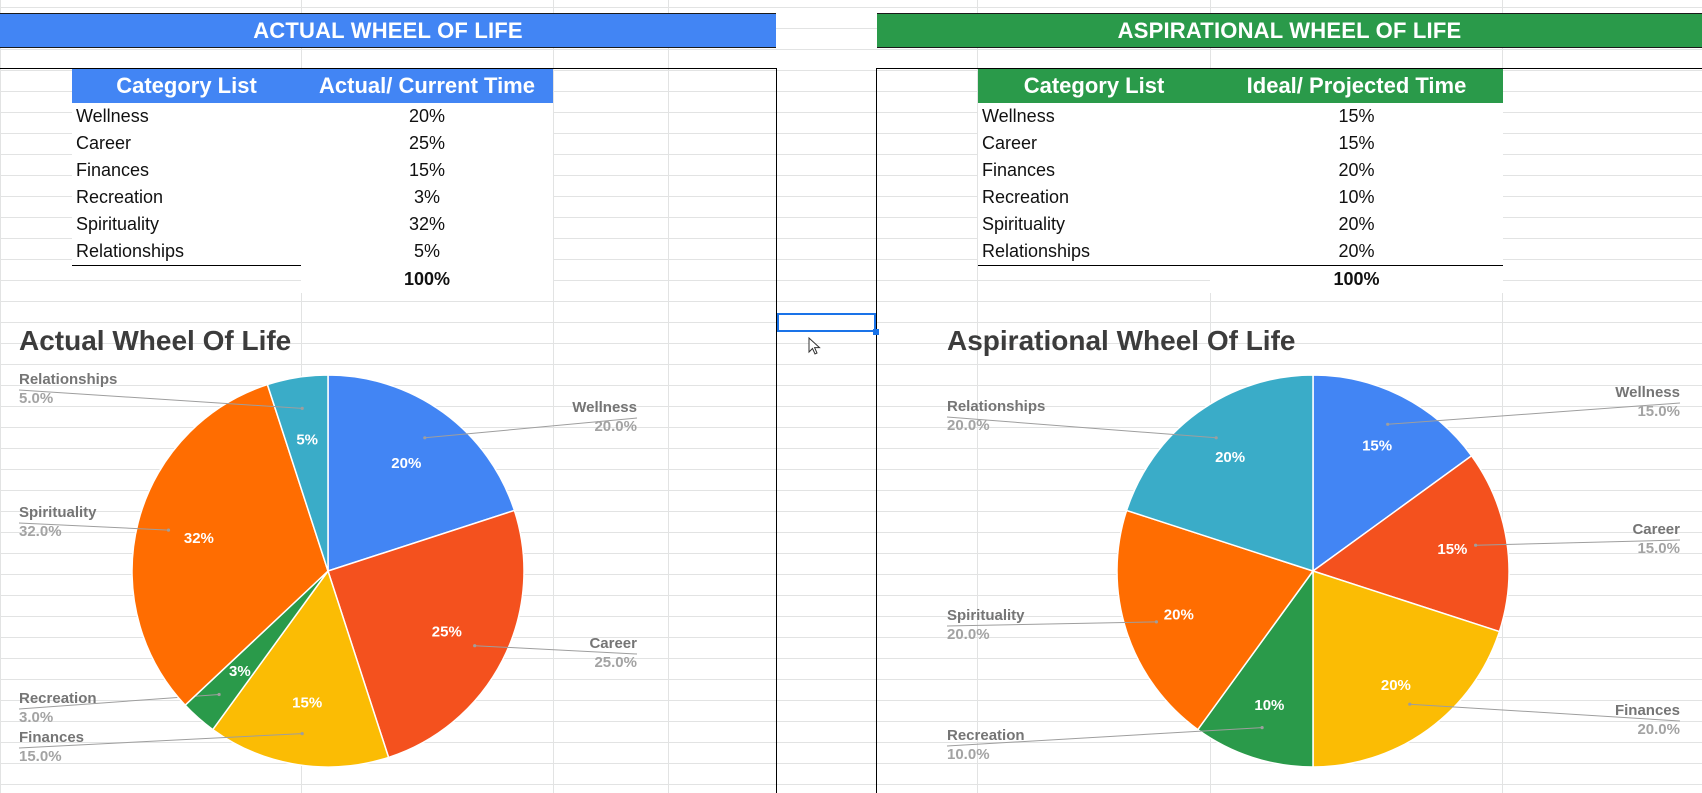 This screenshot has height=793, width=1702. I want to click on callout-line-finances, so click(1545, 712).